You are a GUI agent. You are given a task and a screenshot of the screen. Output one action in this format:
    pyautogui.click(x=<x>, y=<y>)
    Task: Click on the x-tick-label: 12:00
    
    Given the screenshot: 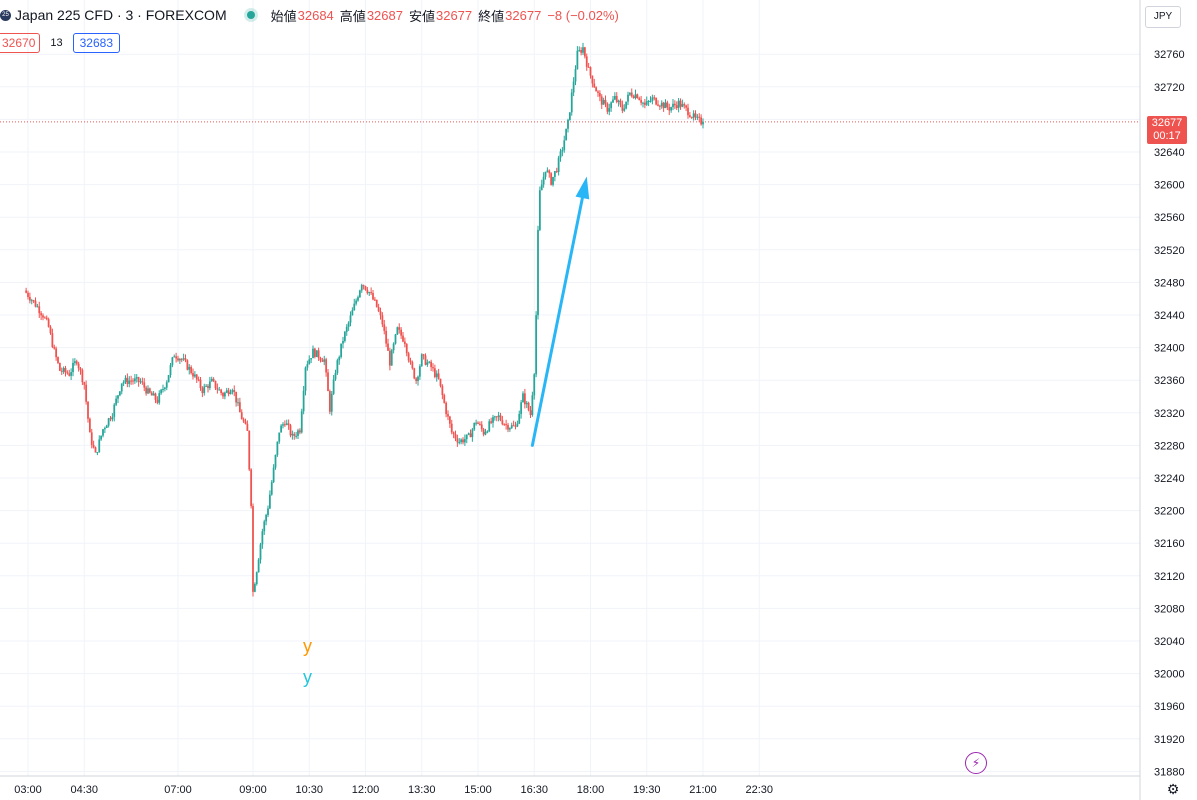 What is the action you would take?
    pyautogui.click(x=366, y=790)
    